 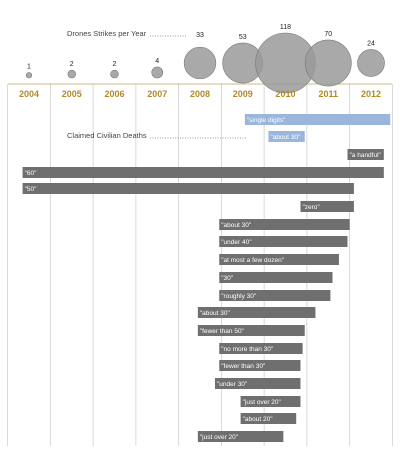 I want to click on year-labels: 2004 2005 2006 2007 2008 2009 2010 2011 2012, so click(x=200, y=94).